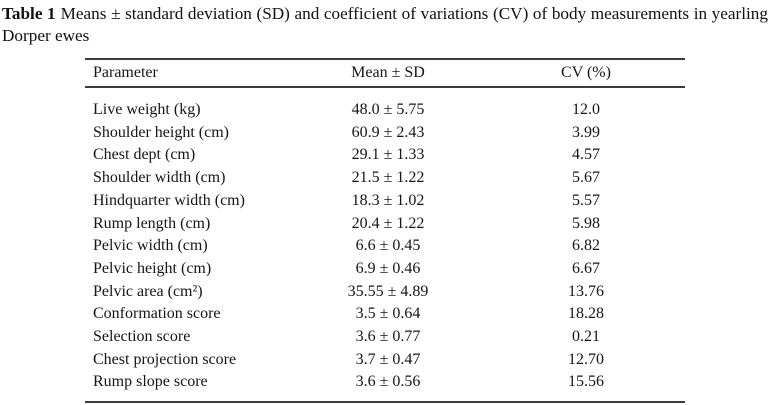 The image size is (770, 405). I want to click on mean-sd-cell: 35.55 ± 4.89, so click(388, 291).